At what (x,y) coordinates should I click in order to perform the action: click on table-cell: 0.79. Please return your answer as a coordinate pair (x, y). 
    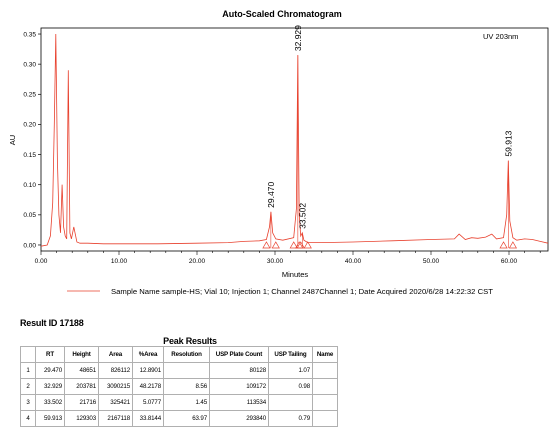
    Looking at the image, I should click on (290, 418).